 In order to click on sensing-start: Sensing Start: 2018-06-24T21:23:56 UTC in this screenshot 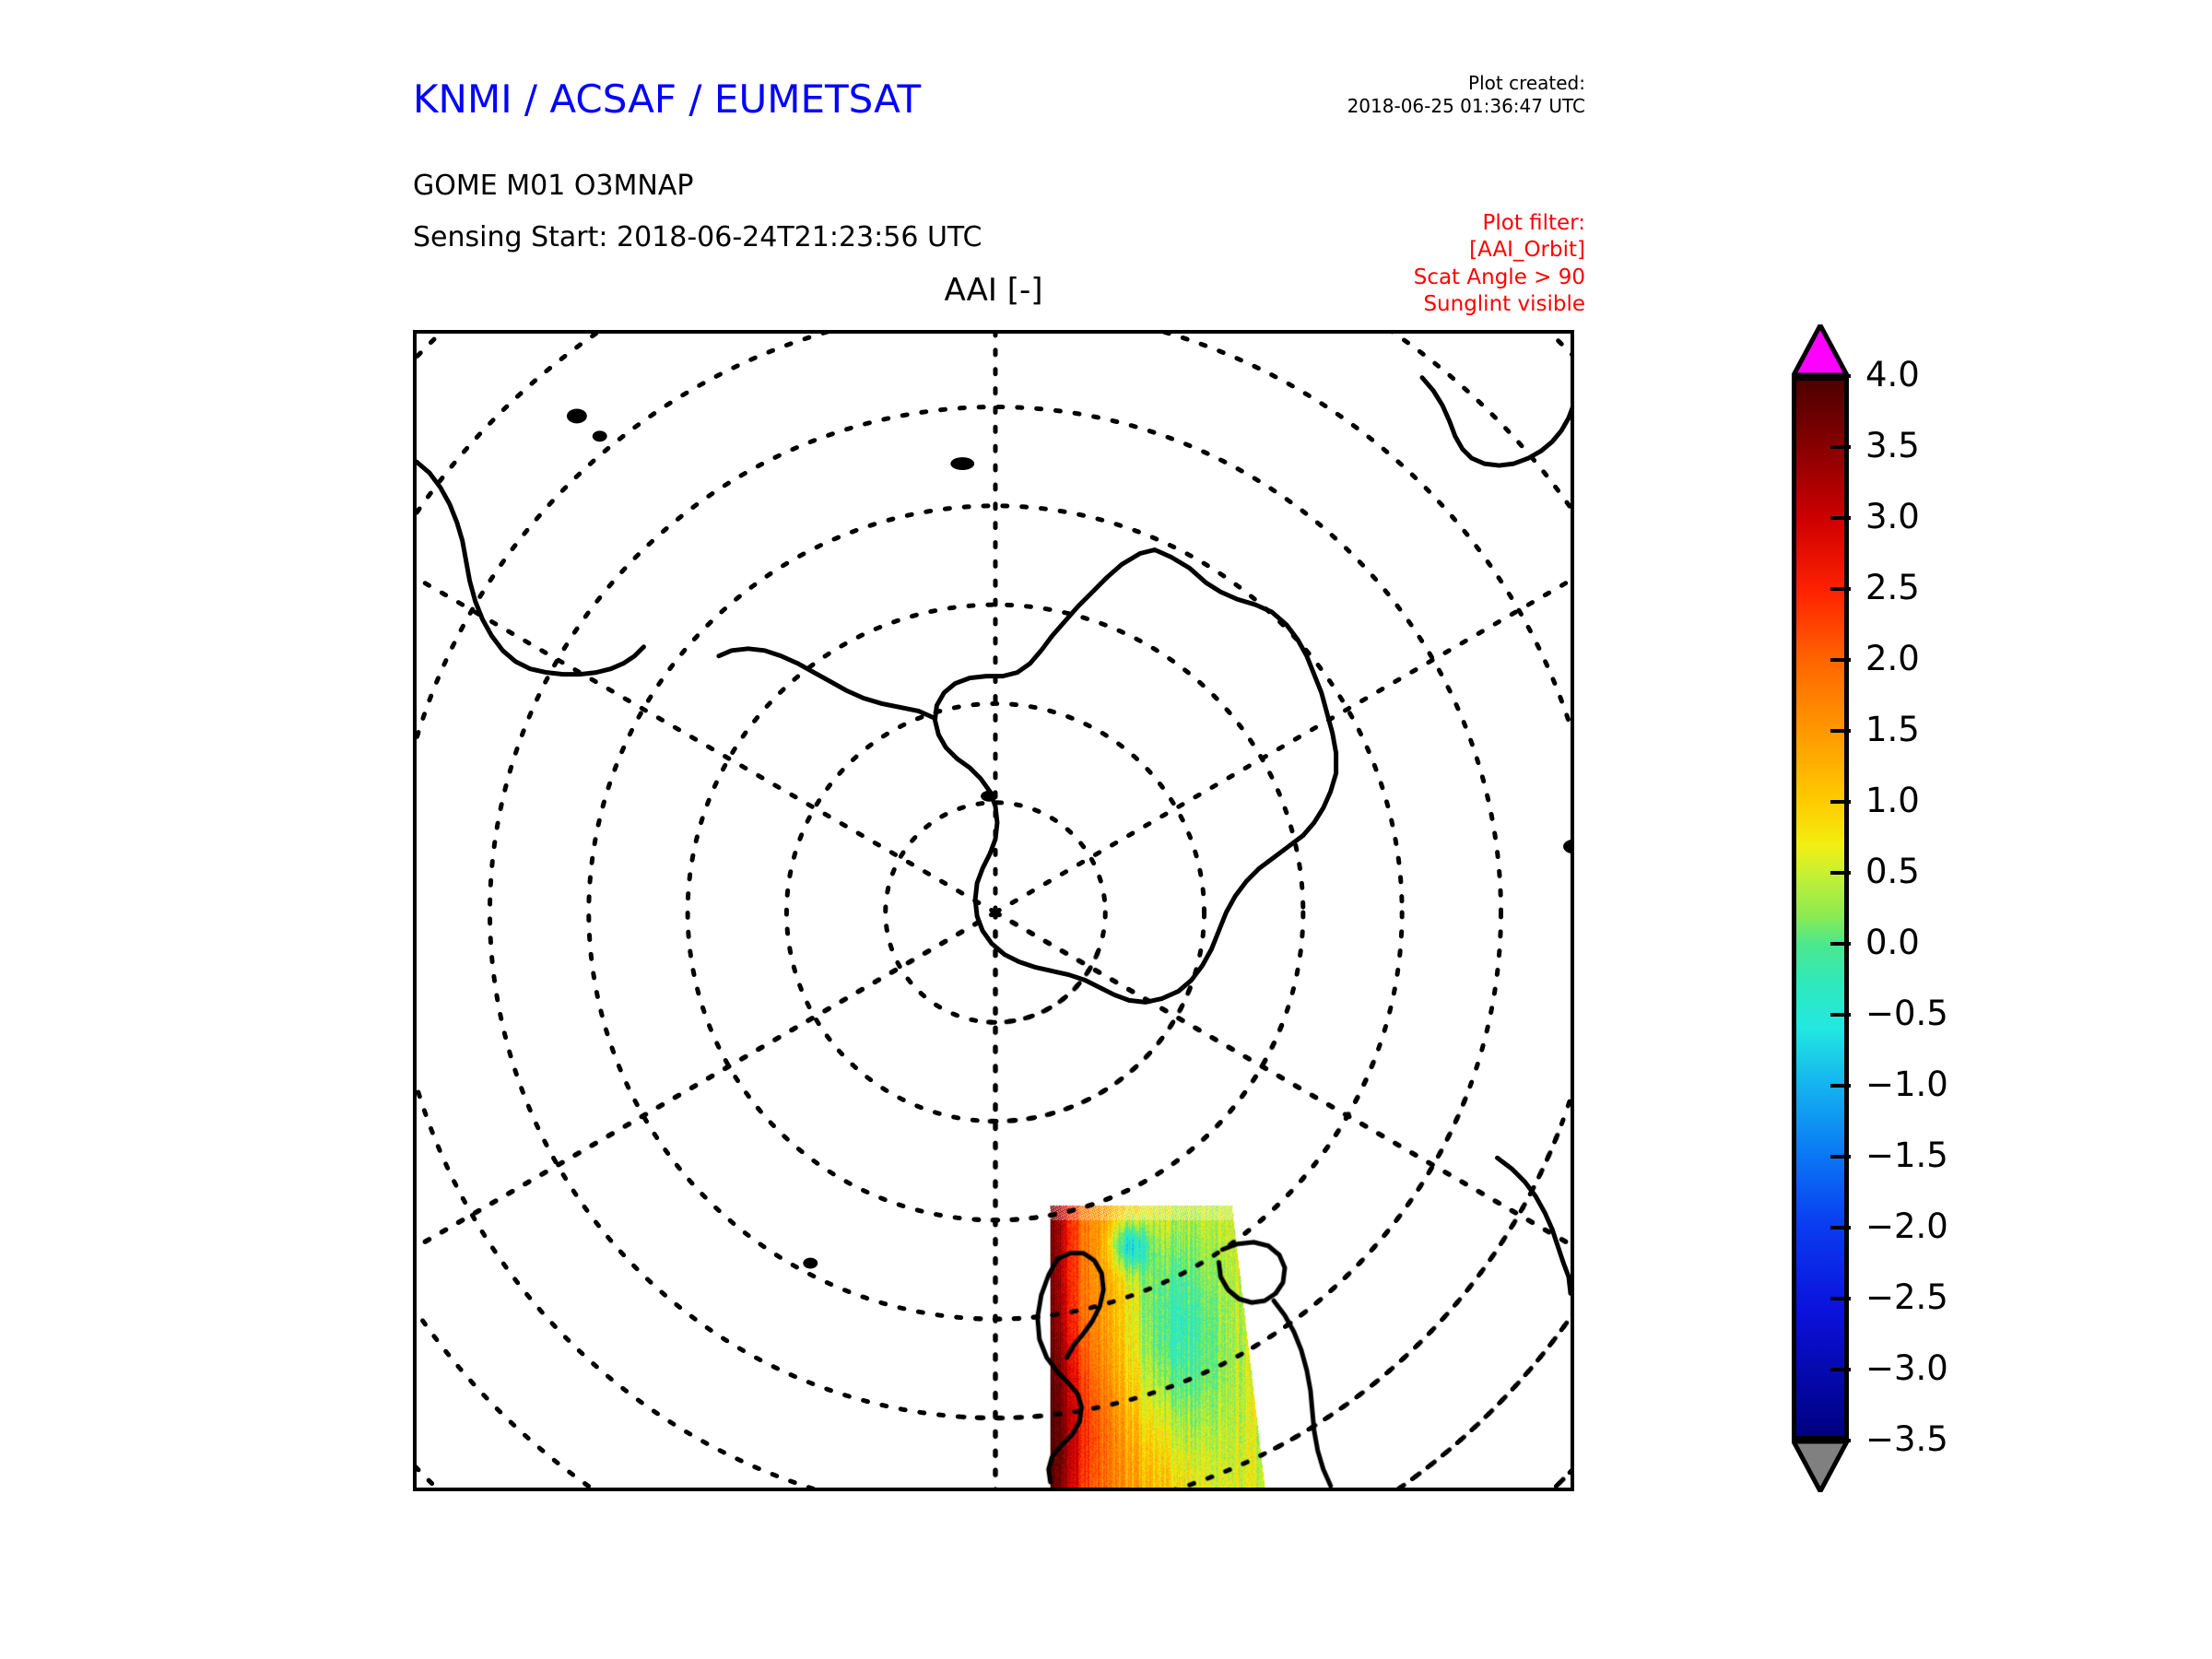, I will do `click(697, 237)`.